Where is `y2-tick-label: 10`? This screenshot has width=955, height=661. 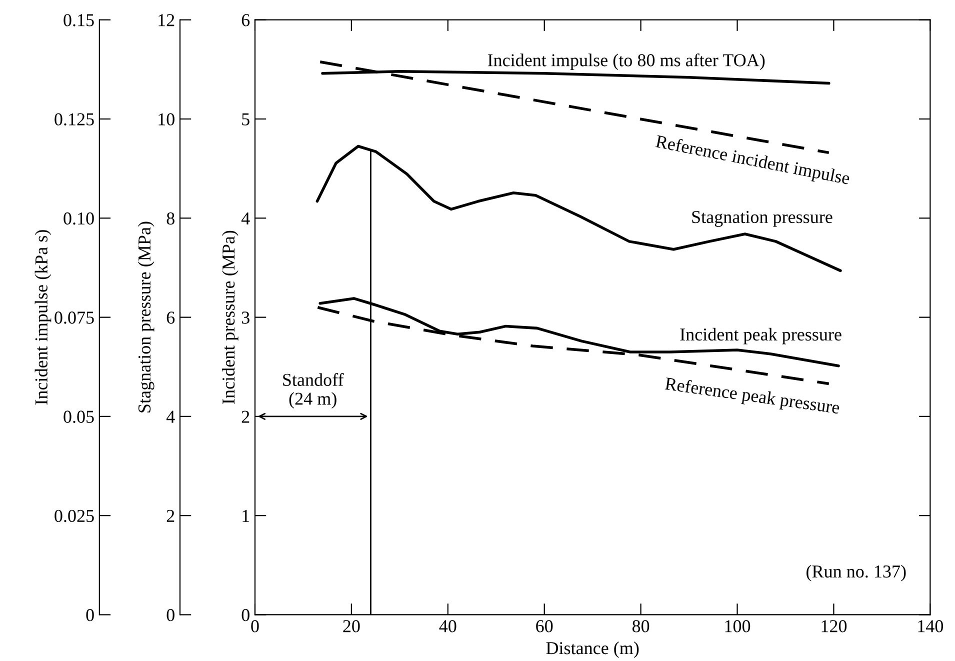
y2-tick-label: 10 is located at coordinates (166, 119).